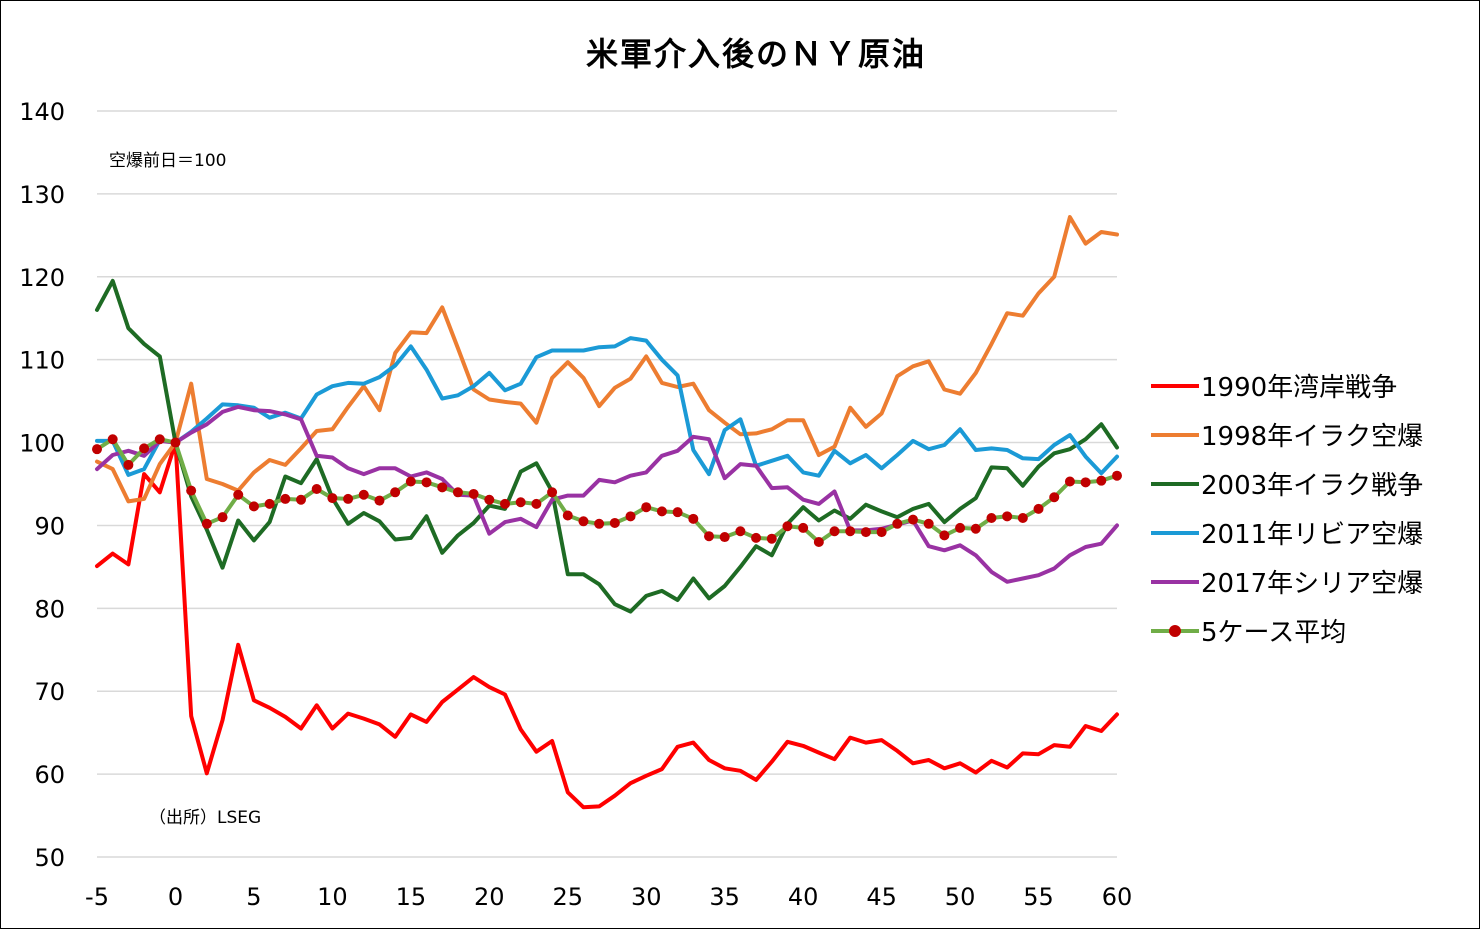  I want to click on legend-label: 2017年シリア空爆, so click(1312, 584).